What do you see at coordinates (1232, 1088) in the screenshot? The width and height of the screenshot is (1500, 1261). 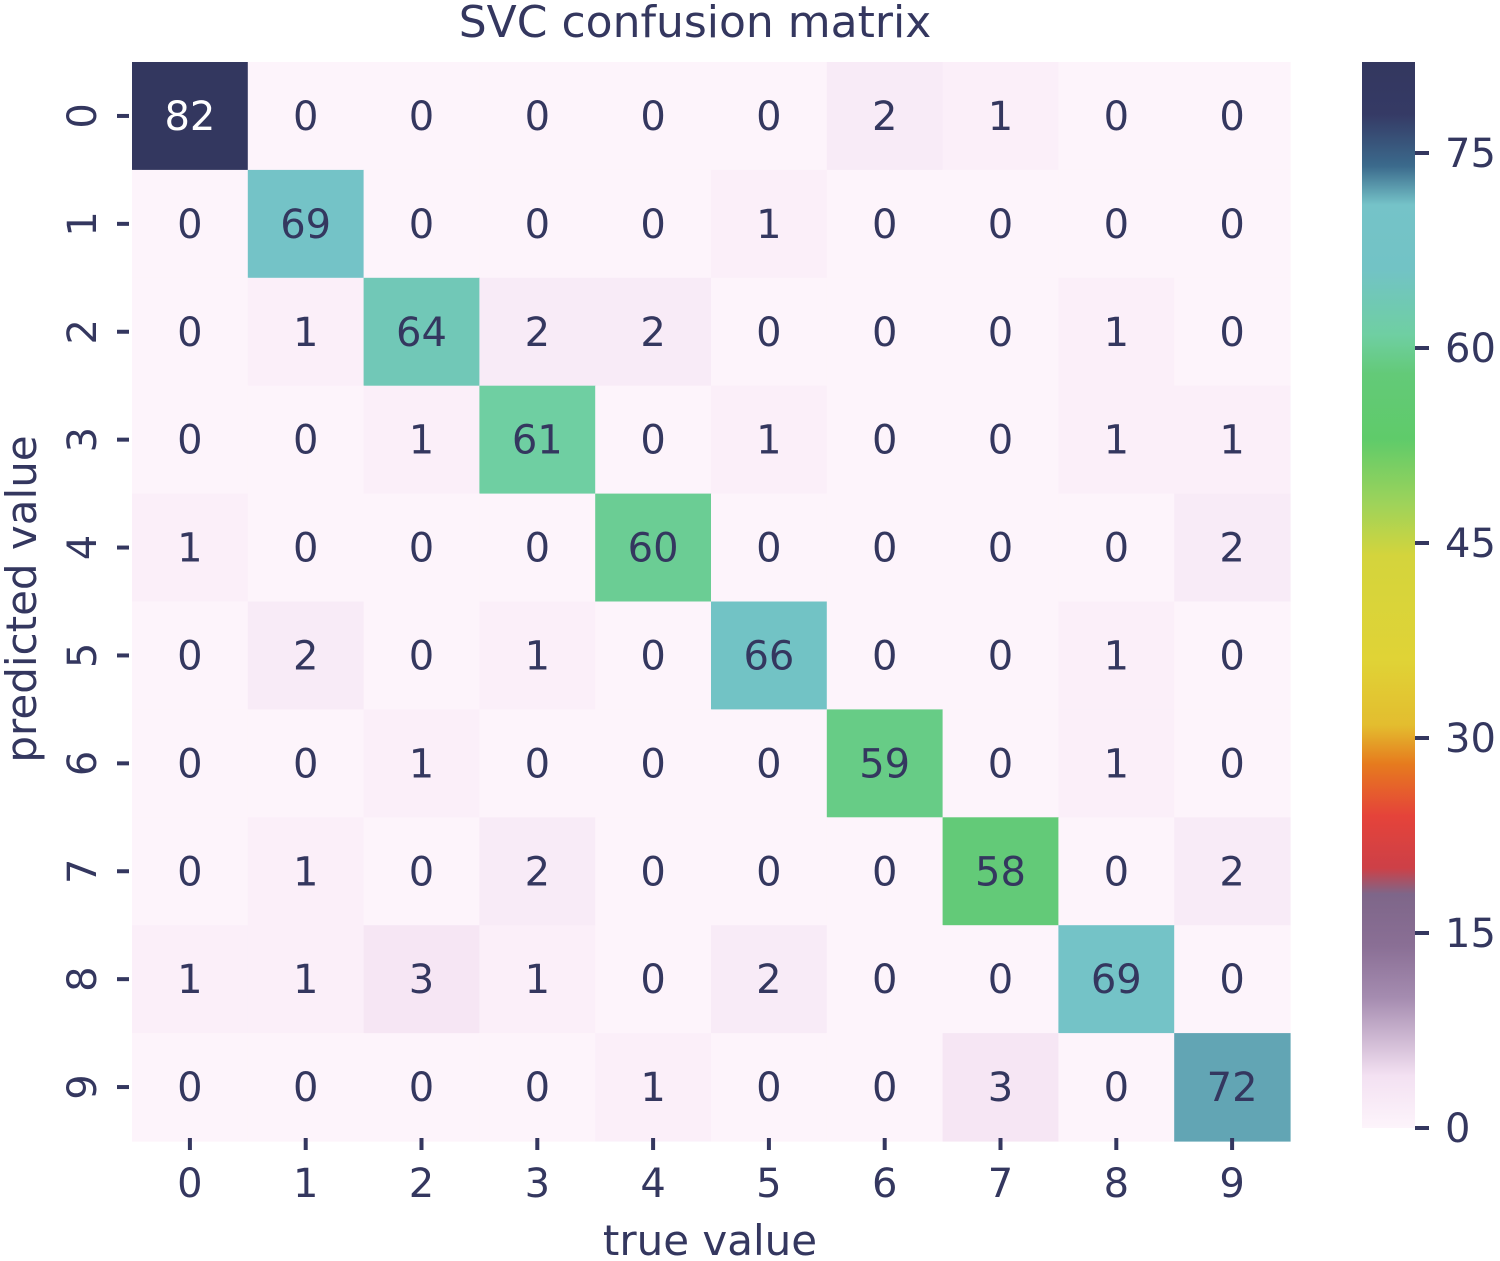 I see `cell-value-label: 72` at bounding box center [1232, 1088].